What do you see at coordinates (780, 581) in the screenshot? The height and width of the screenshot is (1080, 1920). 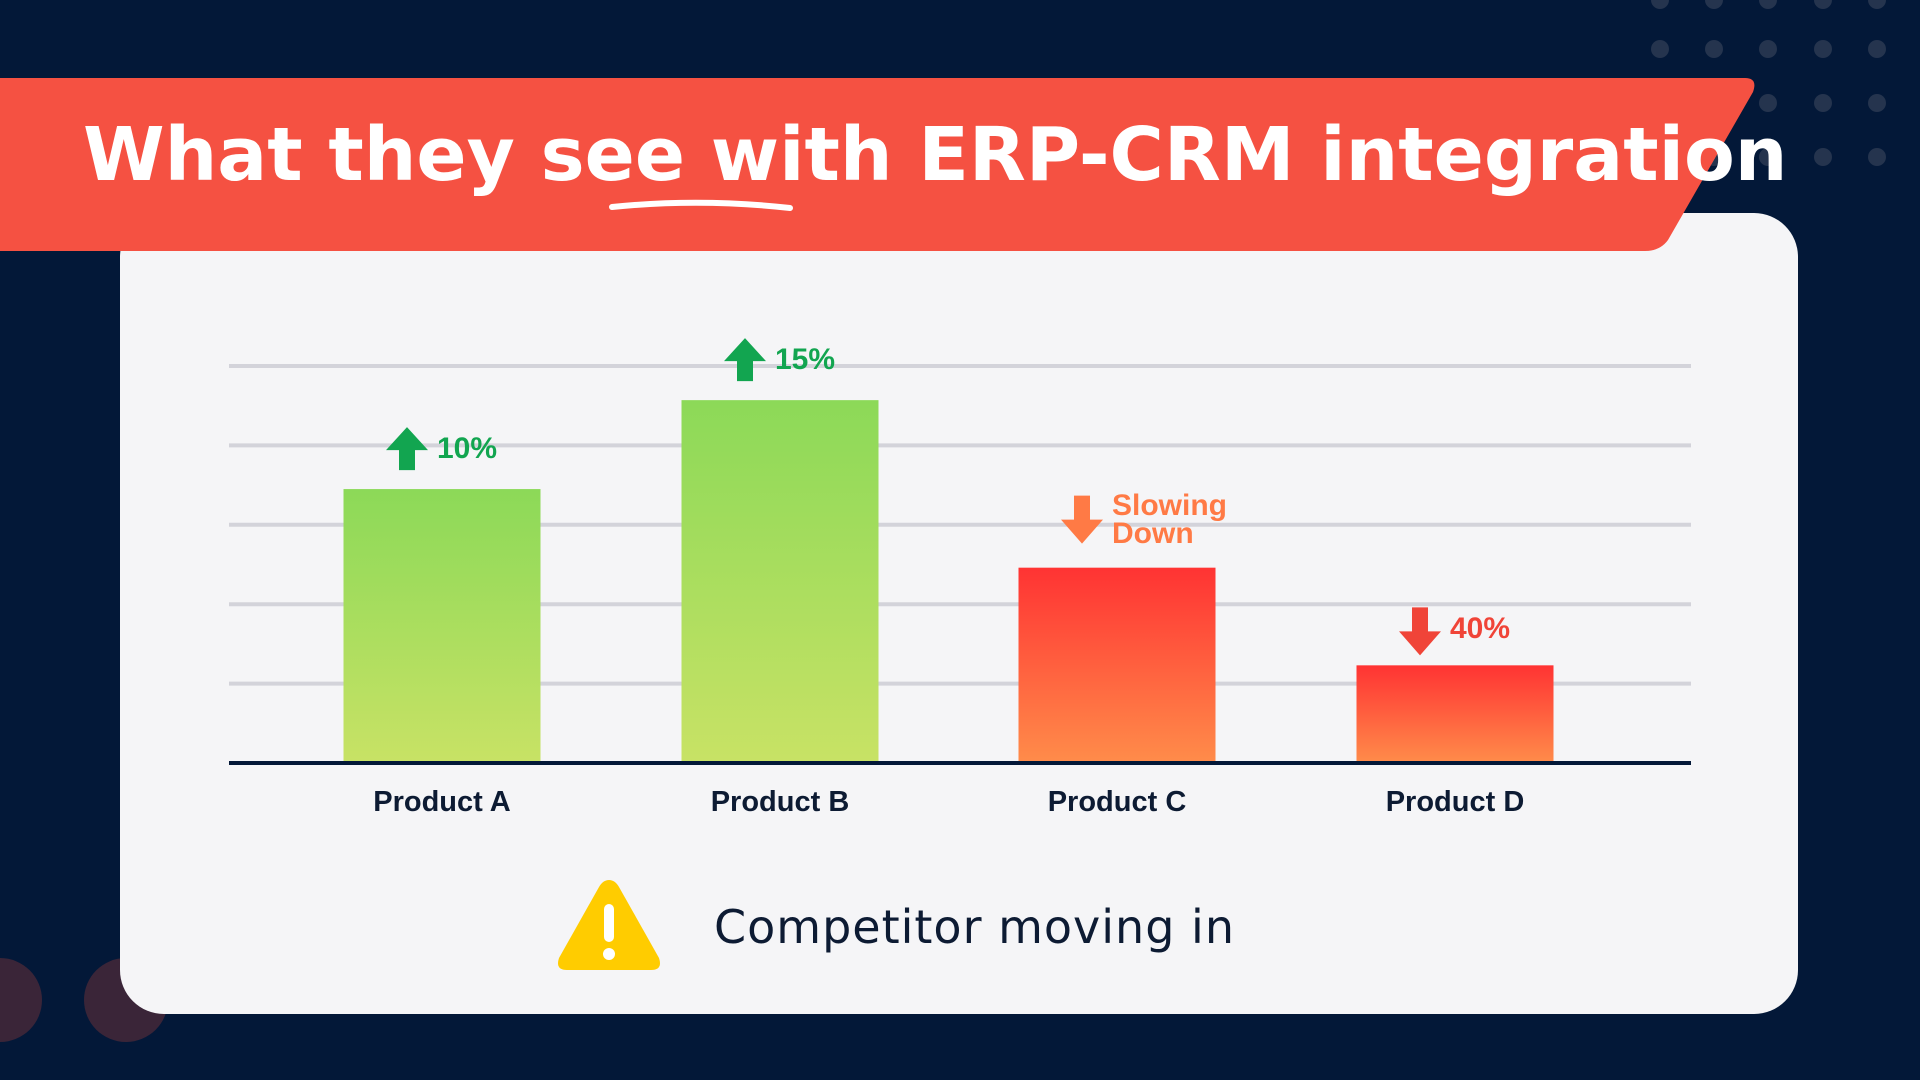 I see `bar-product-b` at bounding box center [780, 581].